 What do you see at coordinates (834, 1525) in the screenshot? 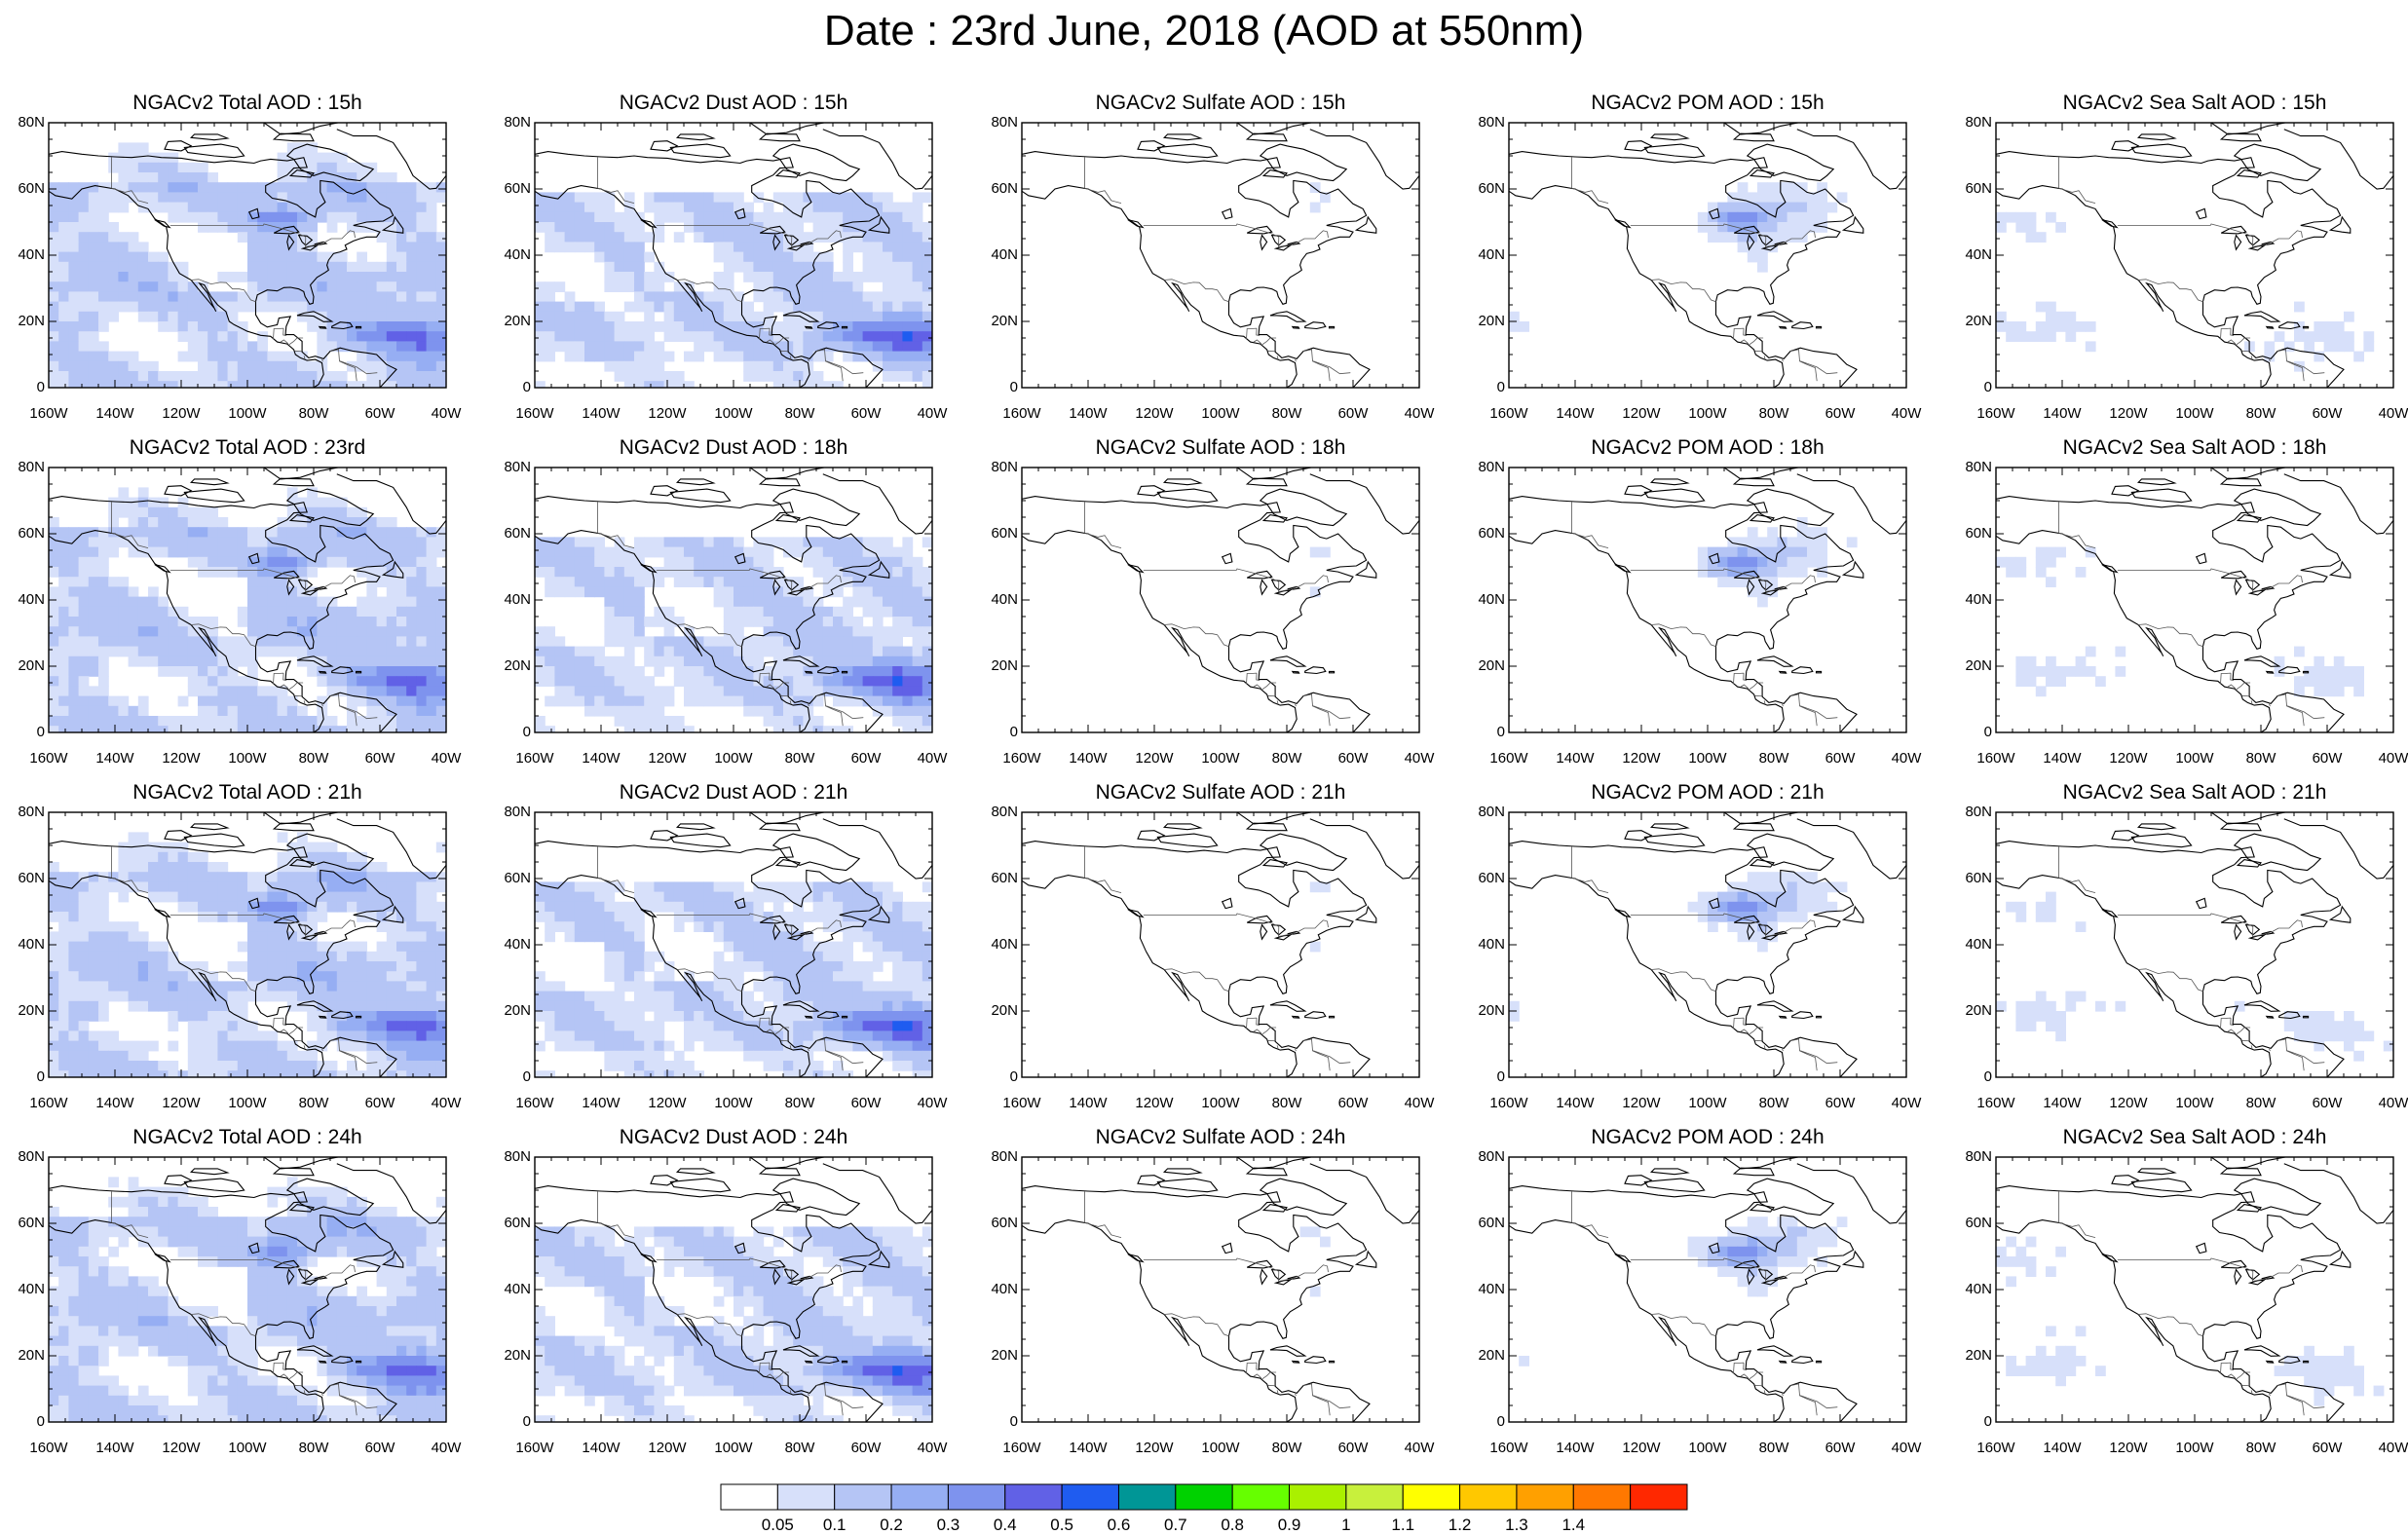
I see `colorbar-label: 0.1` at bounding box center [834, 1525].